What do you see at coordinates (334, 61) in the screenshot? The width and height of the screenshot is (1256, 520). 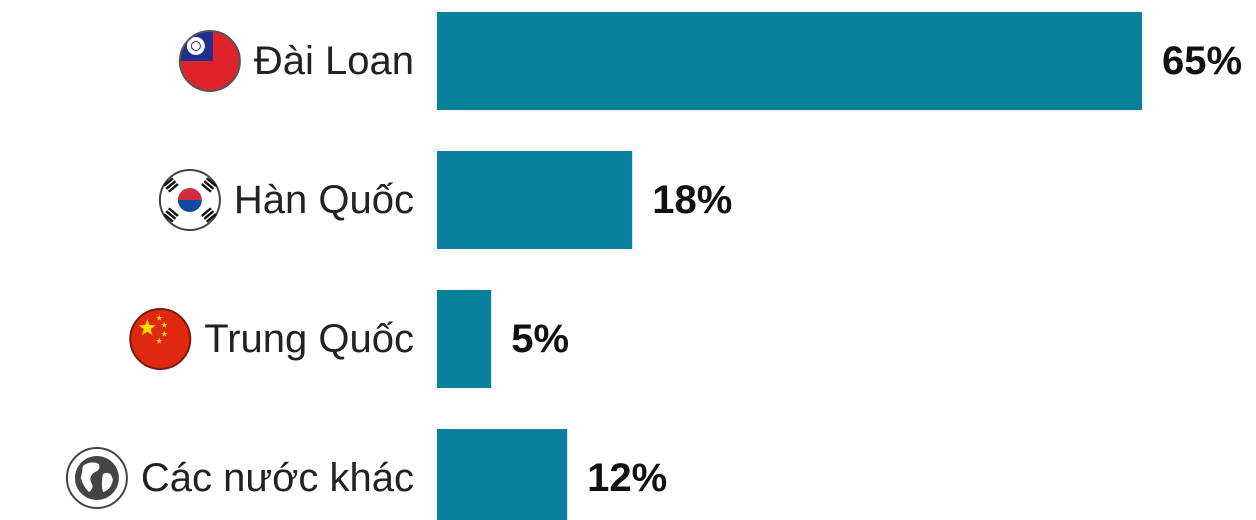 I see `category-label: Đài Loan` at bounding box center [334, 61].